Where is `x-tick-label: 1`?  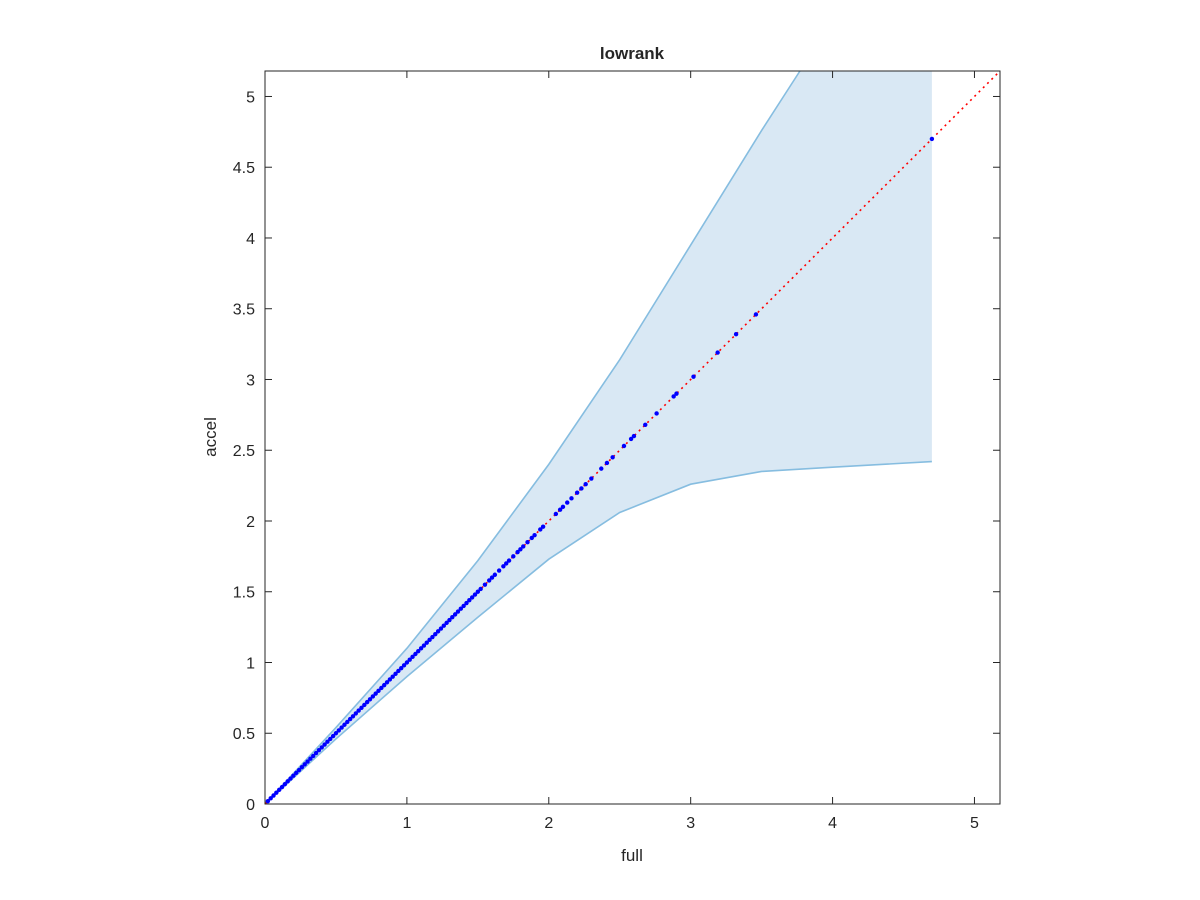 x-tick-label: 1 is located at coordinates (406, 823).